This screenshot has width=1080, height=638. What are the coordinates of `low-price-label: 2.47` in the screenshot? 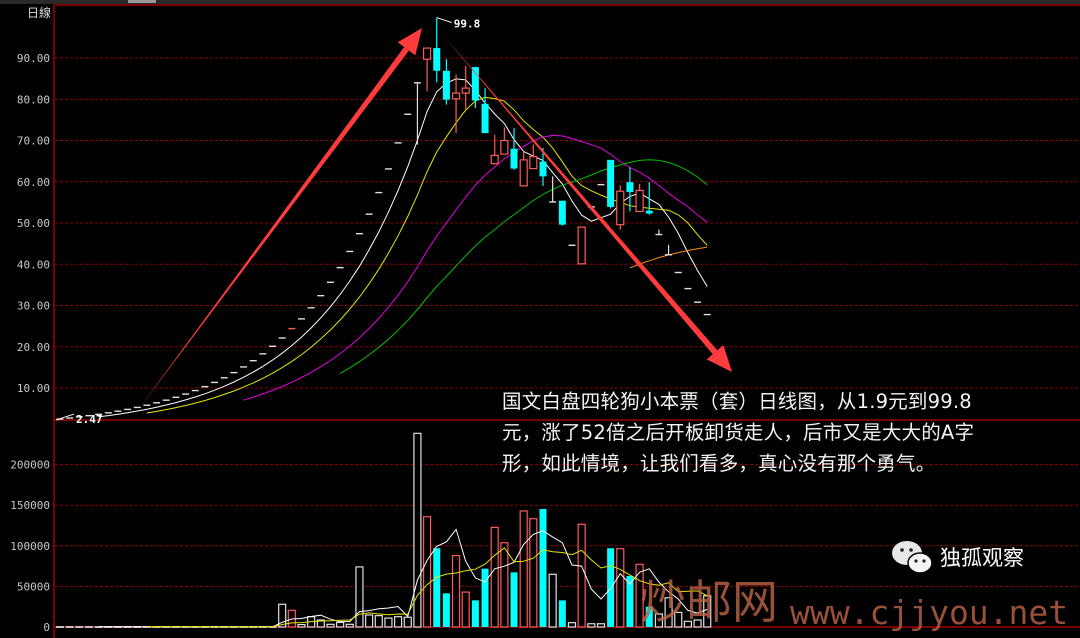 It's located at (89, 419).